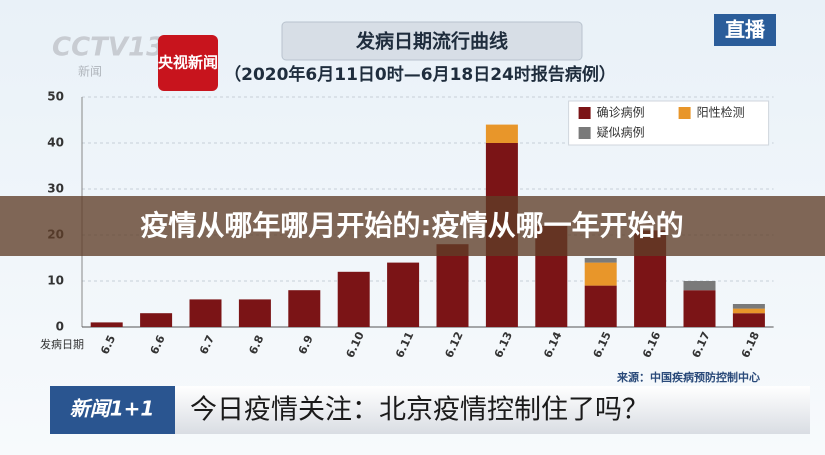 This screenshot has width=825, height=455. What do you see at coordinates (62, 344) in the screenshot?
I see `x-axis-label: 发病日期` at bounding box center [62, 344].